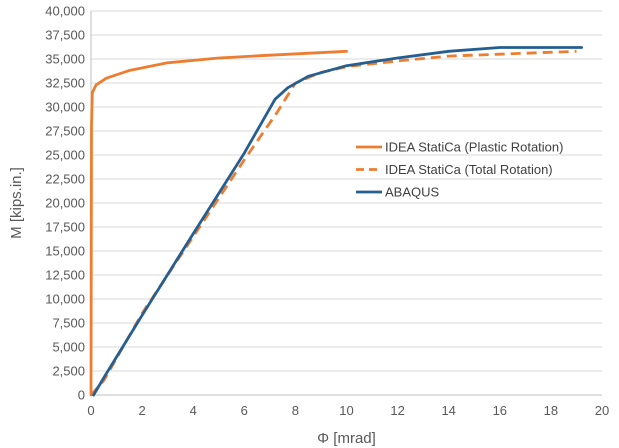 The width and height of the screenshot is (619, 448). What do you see at coordinates (65, 83) in the screenshot?
I see `y-tick-label: 32,500` at bounding box center [65, 83].